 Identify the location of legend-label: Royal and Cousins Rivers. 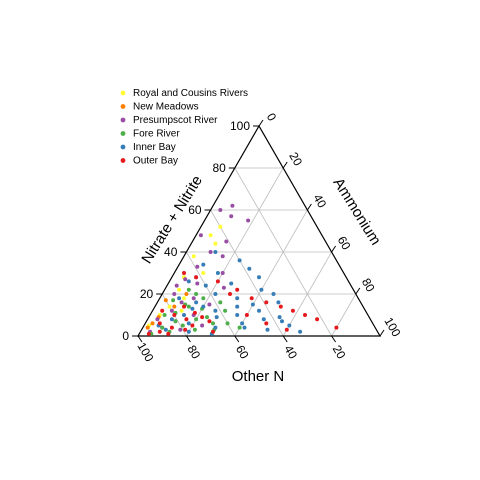
(190, 93).